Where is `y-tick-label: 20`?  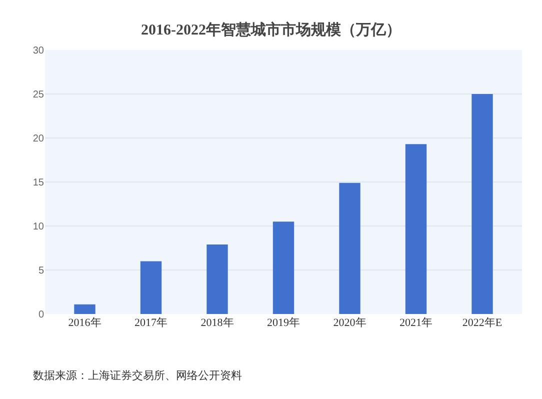
y-tick-label: 20 is located at coordinates (38, 139).